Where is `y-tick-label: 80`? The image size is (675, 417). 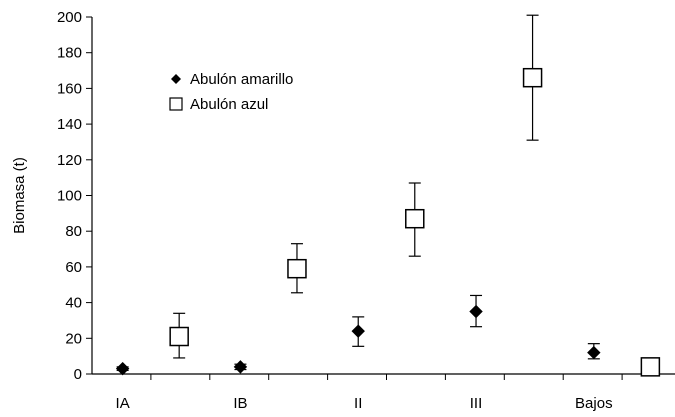 y-tick-label: 80 is located at coordinates (73, 231).